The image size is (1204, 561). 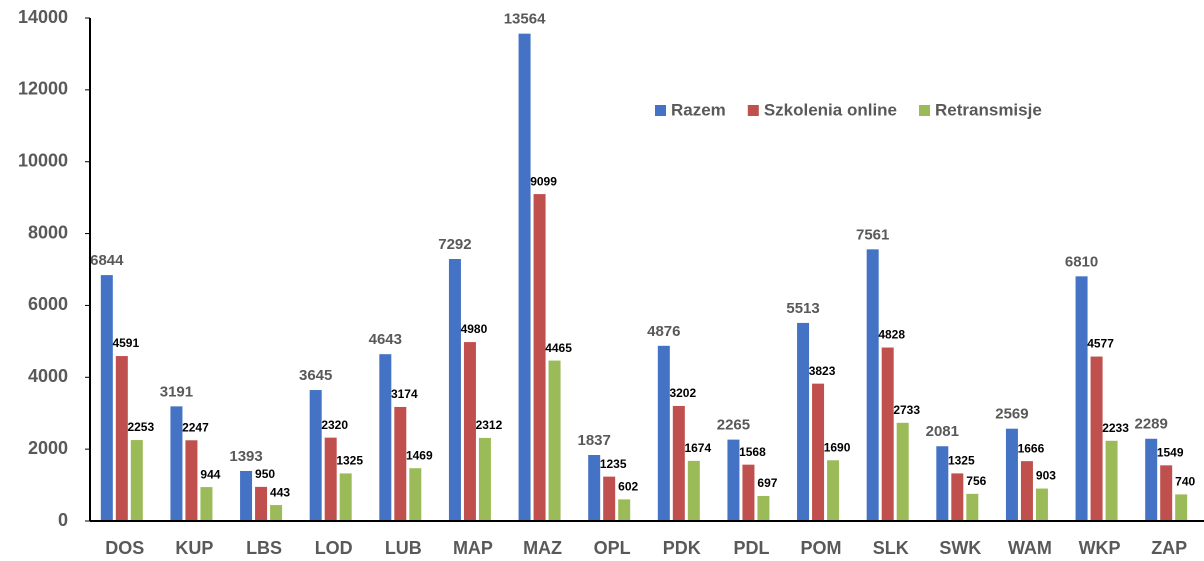 I want to click on value-label: 740, so click(x=1185, y=482).